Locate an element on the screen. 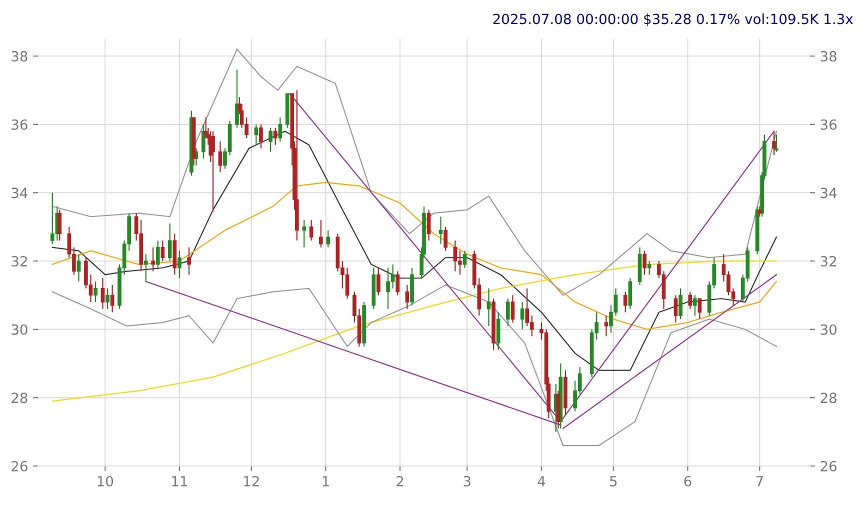 The height and width of the screenshot is (505, 862). y2-tick-label: 34 is located at coordinates (828, 193).